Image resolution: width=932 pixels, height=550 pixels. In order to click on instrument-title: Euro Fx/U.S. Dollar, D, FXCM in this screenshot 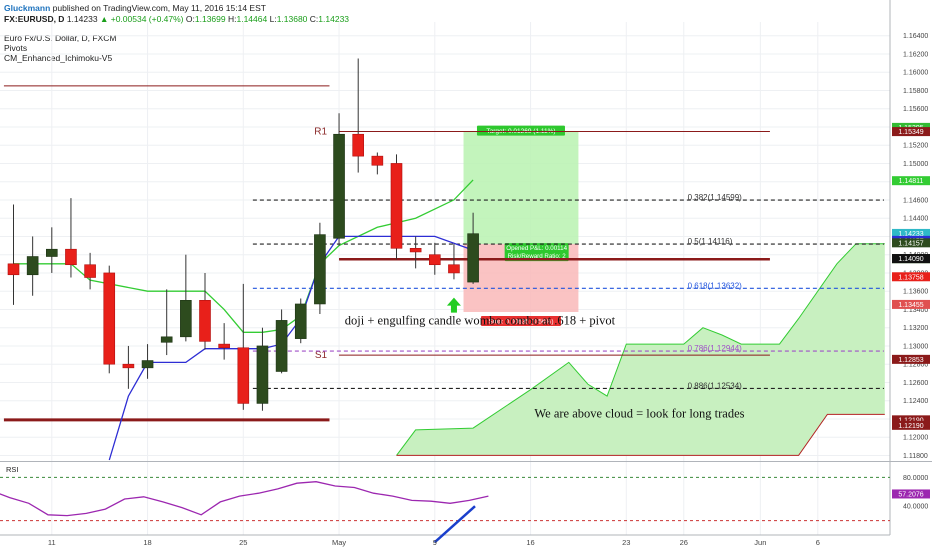, I will do `click(60, 38)`.